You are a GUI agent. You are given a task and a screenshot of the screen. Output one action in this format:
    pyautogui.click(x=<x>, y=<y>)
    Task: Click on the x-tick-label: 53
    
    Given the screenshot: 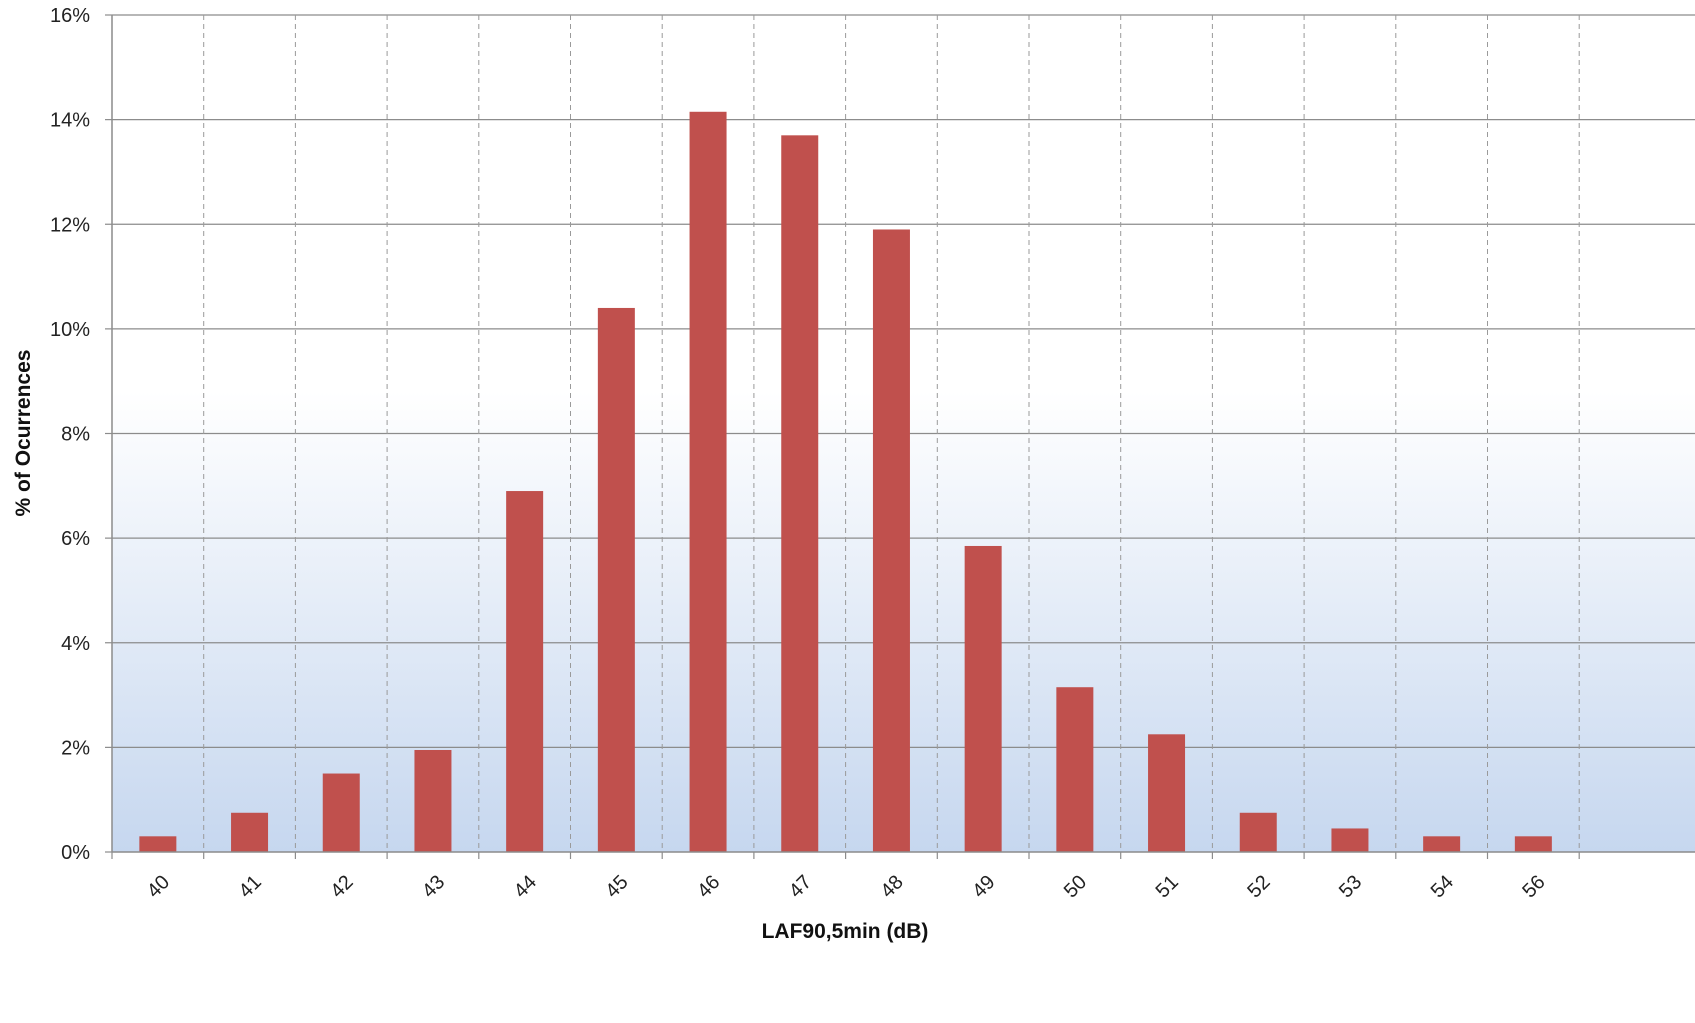 What is the action you would take?
    pyautogui.click(x=1350, y=886)
    